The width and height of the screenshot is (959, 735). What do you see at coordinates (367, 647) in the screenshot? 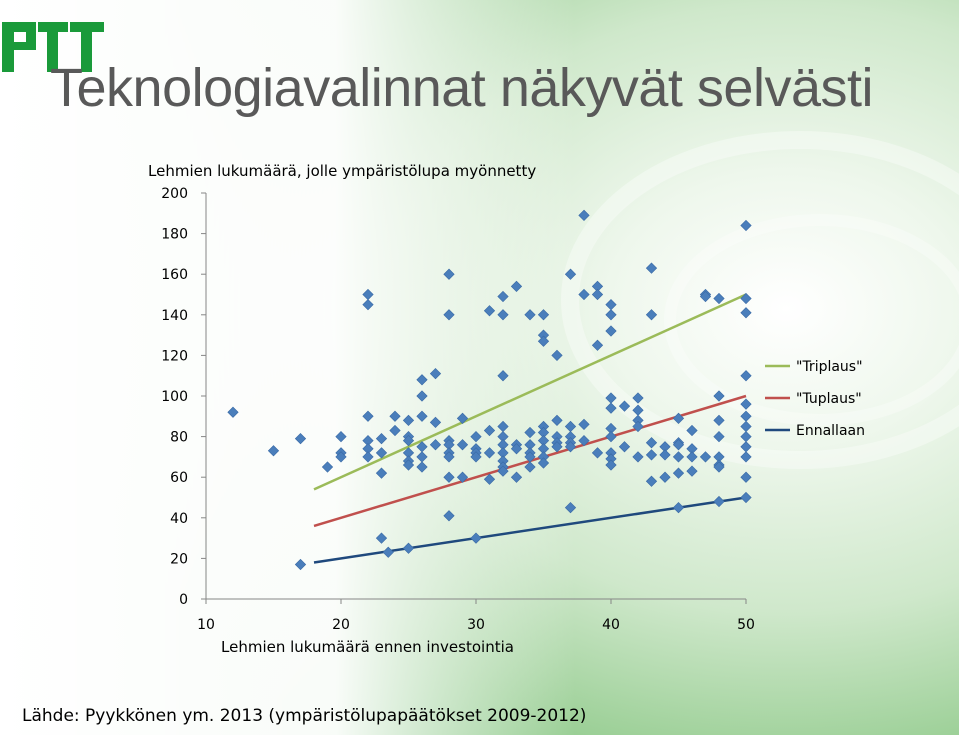
I see `x-axis-label: Lehmien lukumäärä ennen investointia` at bounding box center [367, 647].